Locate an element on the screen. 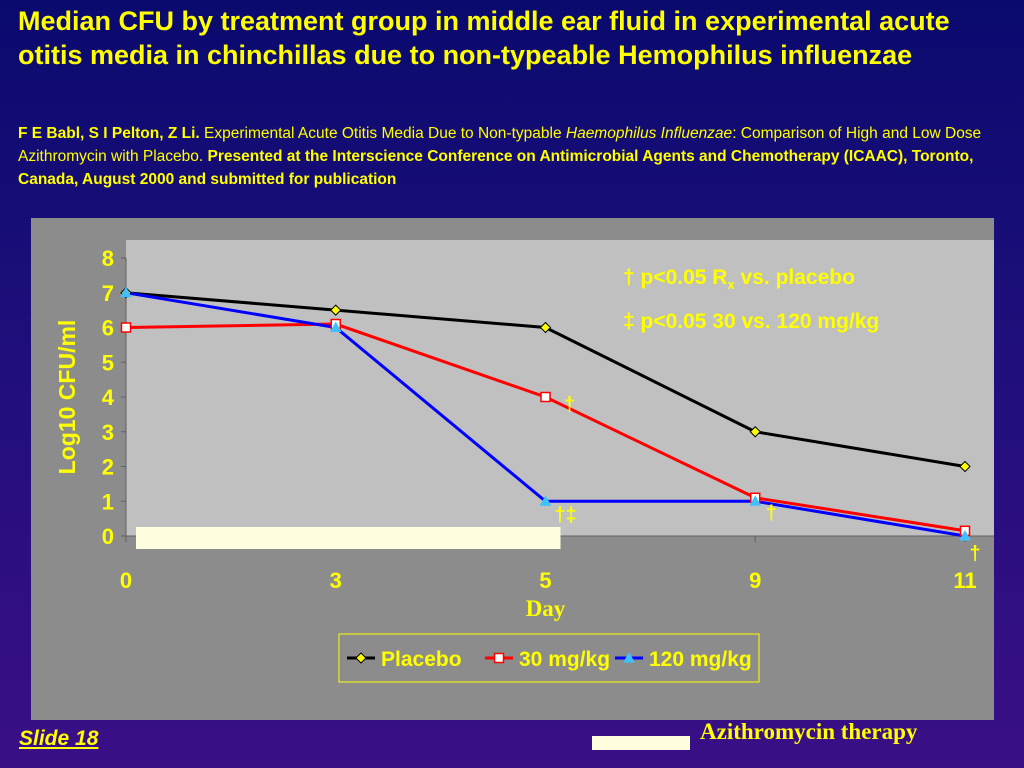  y-tick-label: 3 is located at coordinates (108, 432).